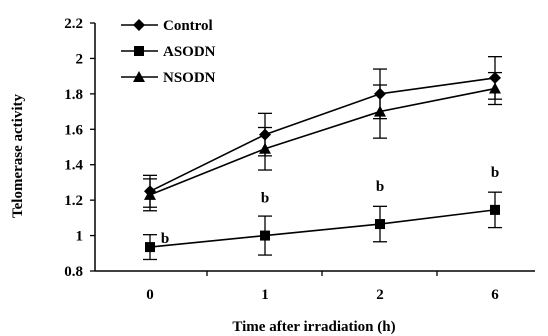 The width and height of the screenshot is (548, 336). Describe the element at coordinates (495, 295) in the screenshot. I see `x-tick-label: 6` at that location.